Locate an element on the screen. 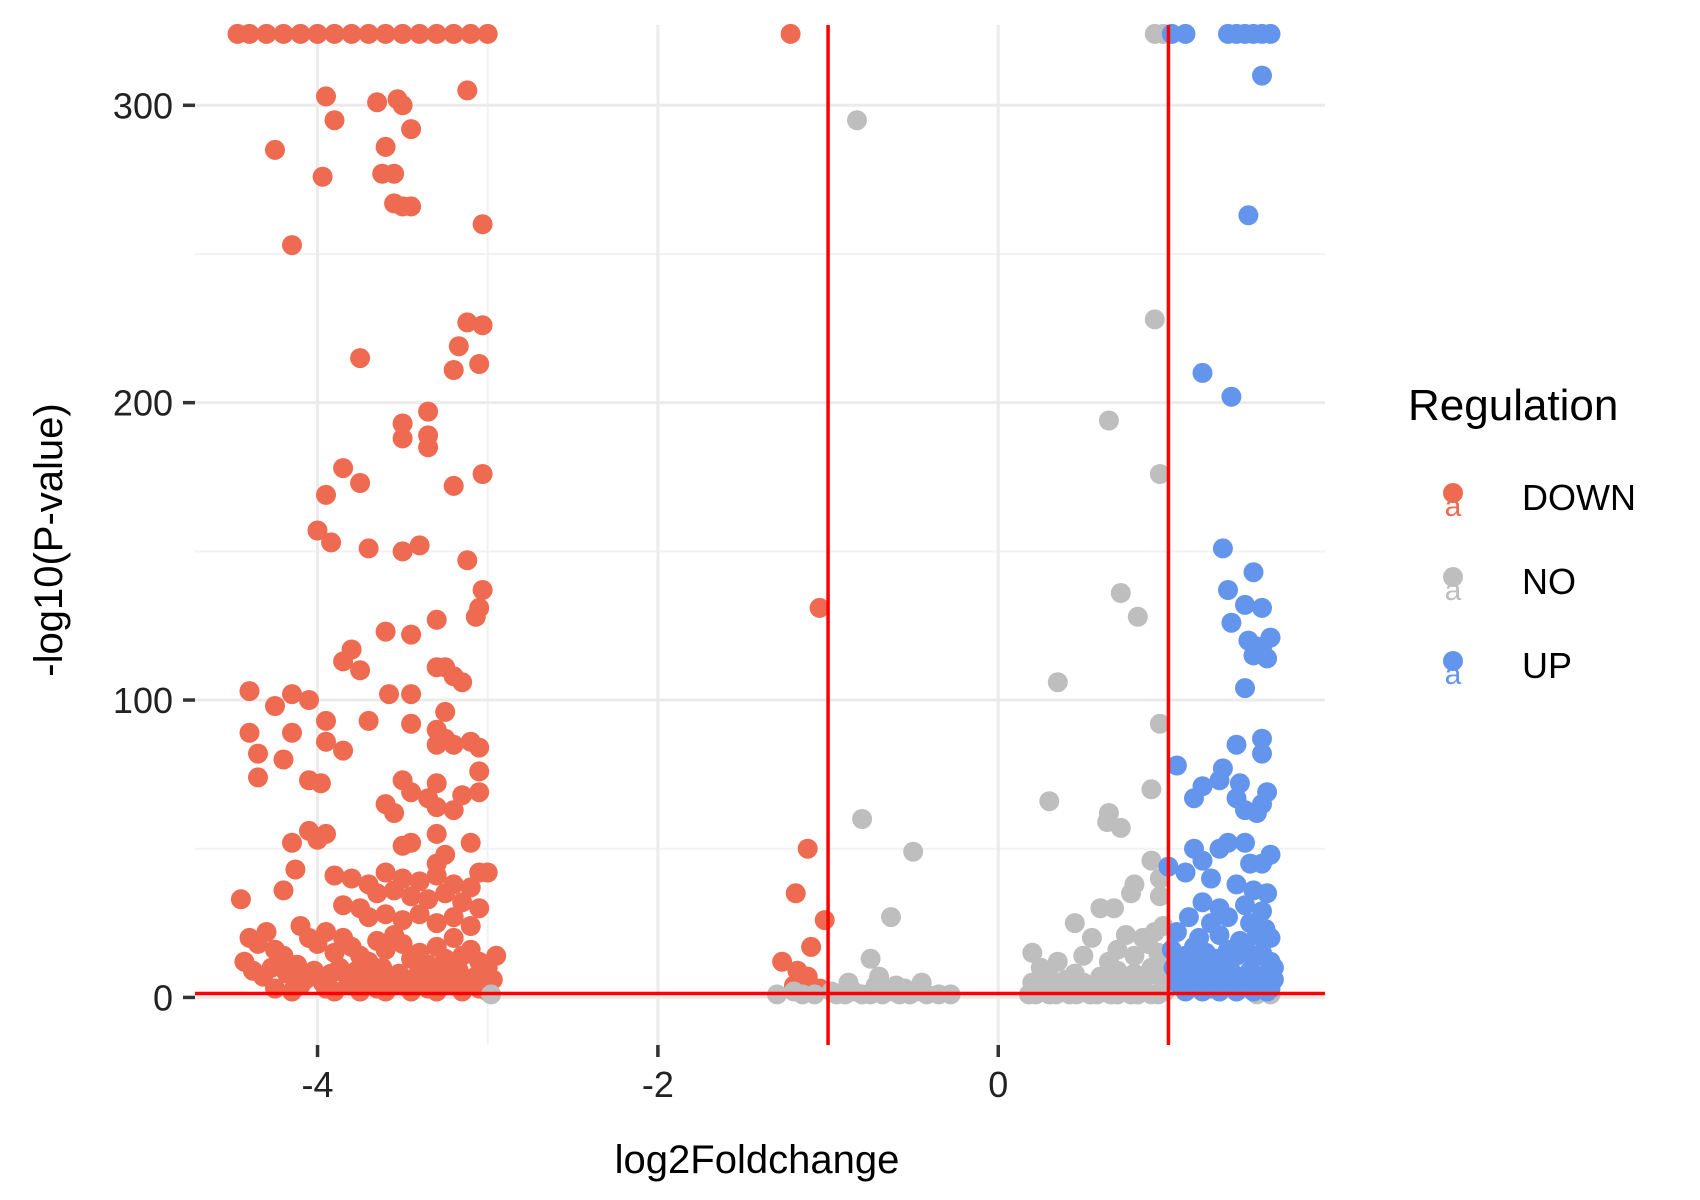 The width and height of the screenshot is (1700, 1200). legend-text-glyph: a is located at coordinates (1453, 506).